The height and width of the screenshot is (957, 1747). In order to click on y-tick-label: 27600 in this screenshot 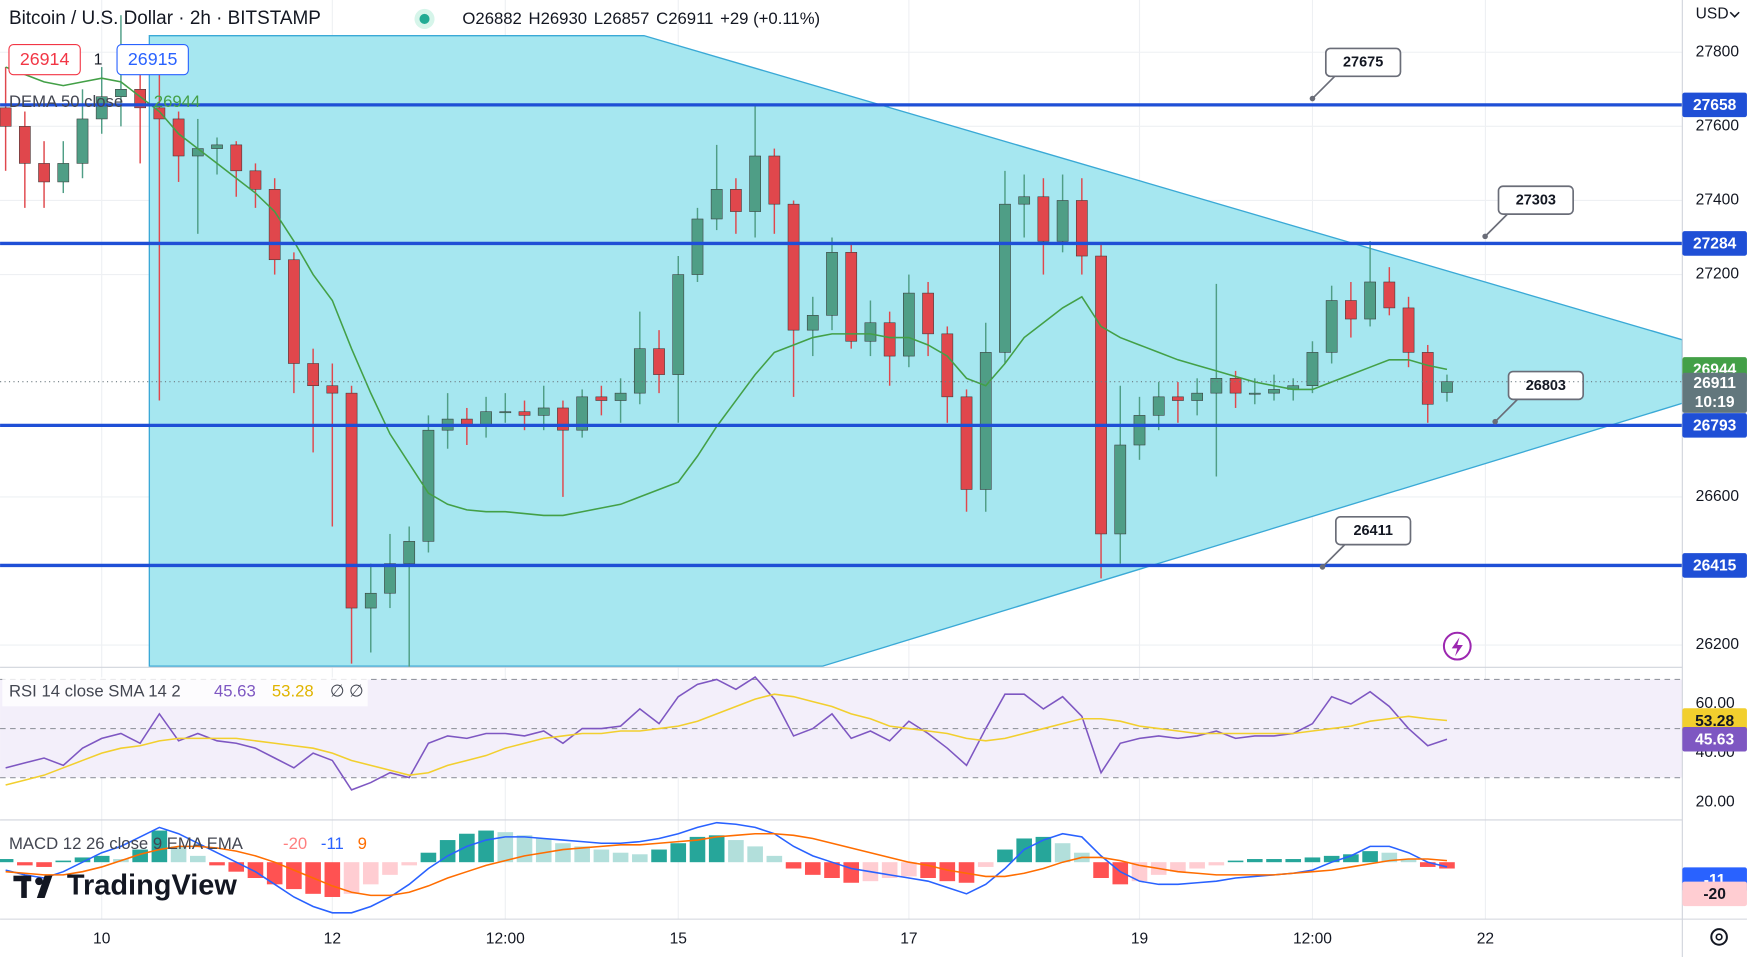, I will do `click(1718, 125)`.